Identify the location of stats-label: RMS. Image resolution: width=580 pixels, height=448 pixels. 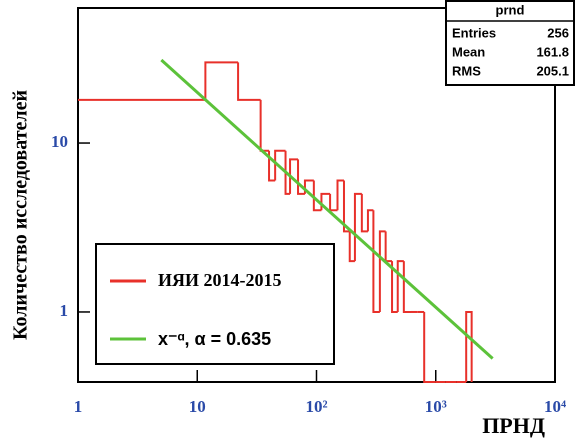
(466, 70).